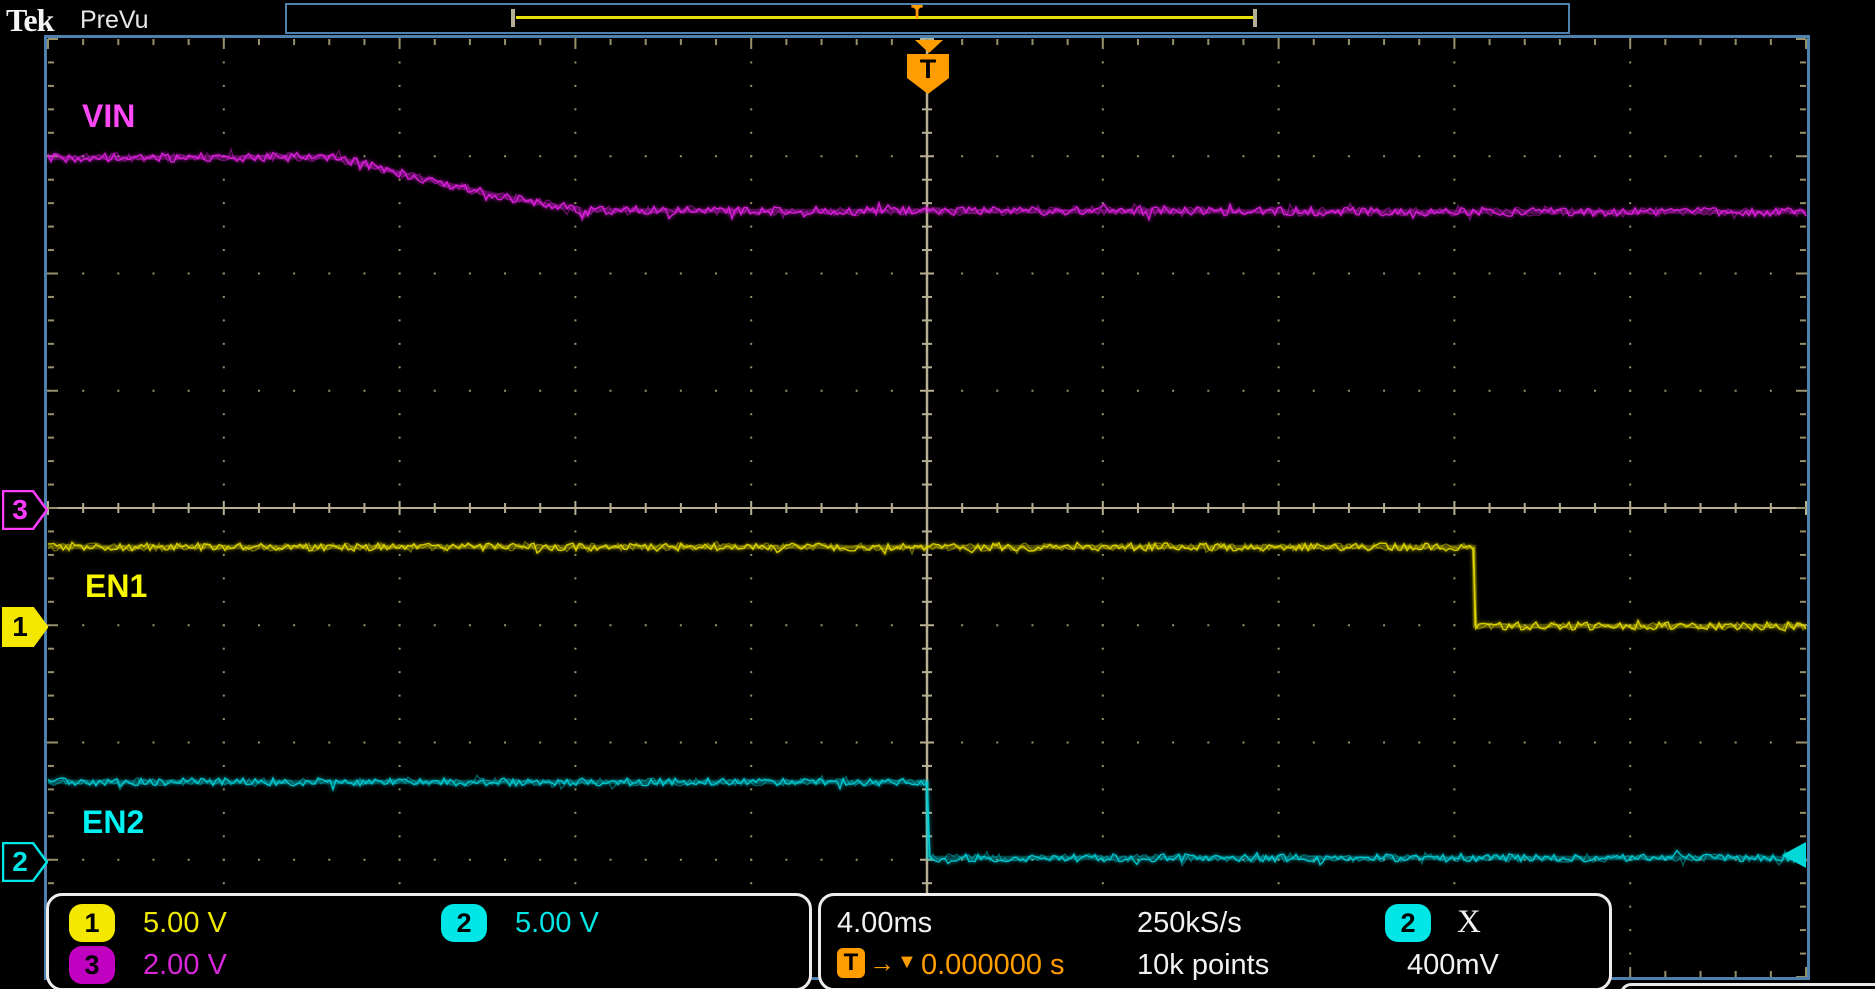 The image size is (1875, 989). I want to click on ch1-scale: 5.00 V, so click(185, 923).